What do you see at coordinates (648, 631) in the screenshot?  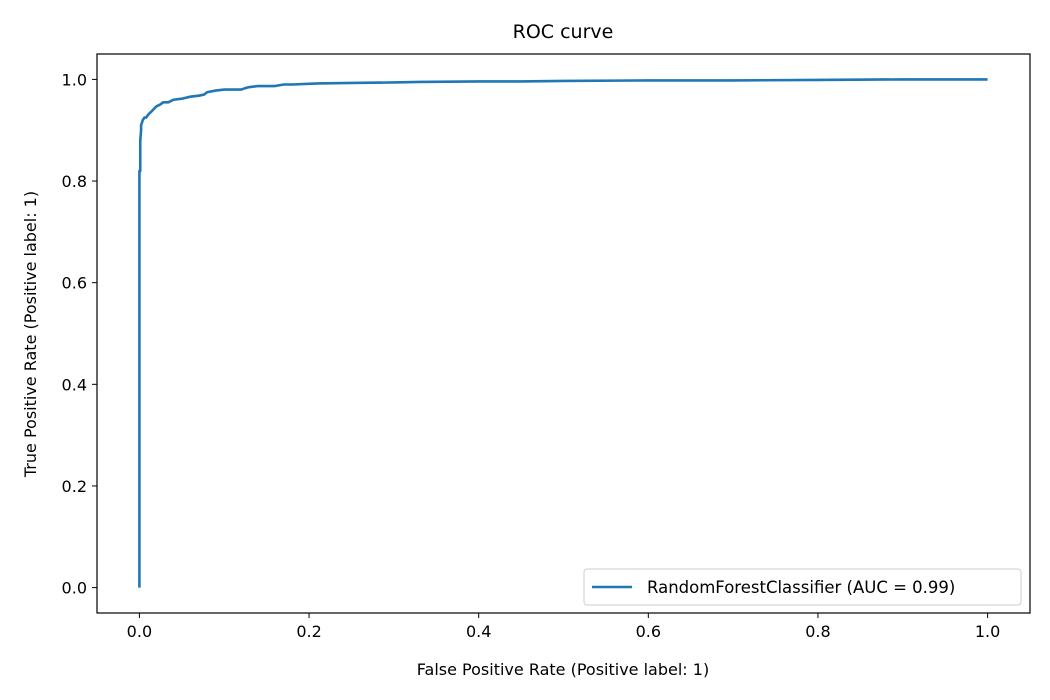 I see `x-tick-label: 0.6` at bounding box center [648, 631].